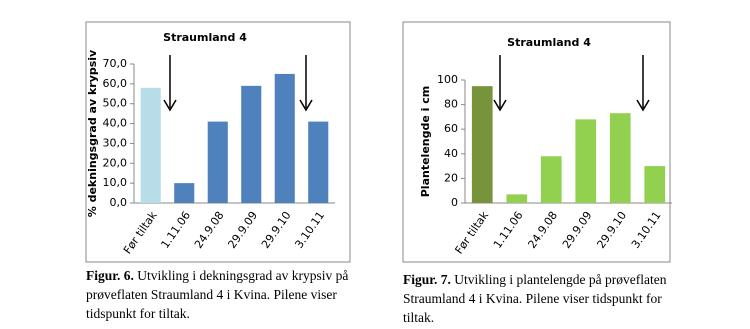  What do you see at coordinates (447, 79) in the screenshot?
I see `y-tick-label: 100` at bounding box center [447, 79].